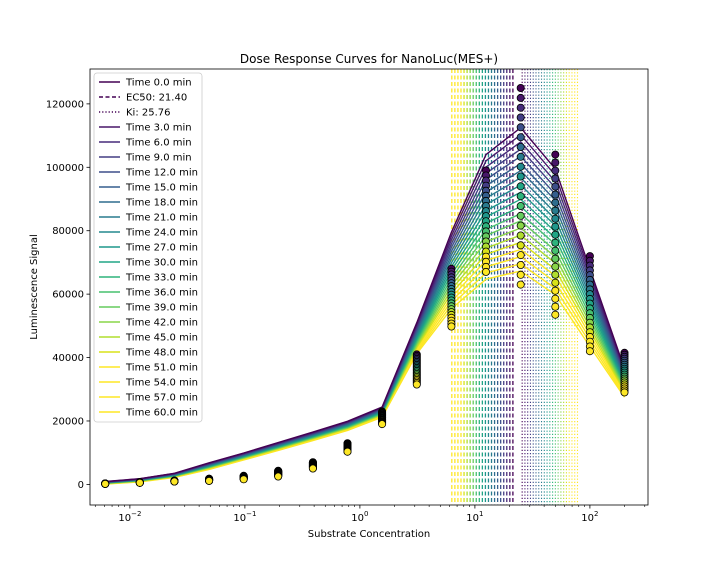  I want to click on y-axis-label: Luminescence Signal, so click(34, 287).